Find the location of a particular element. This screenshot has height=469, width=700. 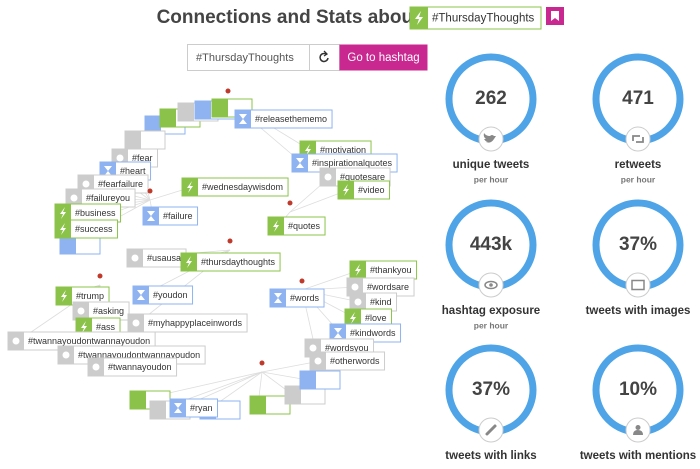

hashtag-node: #myhappyplaceinwords is located at coordinates (187, 323).